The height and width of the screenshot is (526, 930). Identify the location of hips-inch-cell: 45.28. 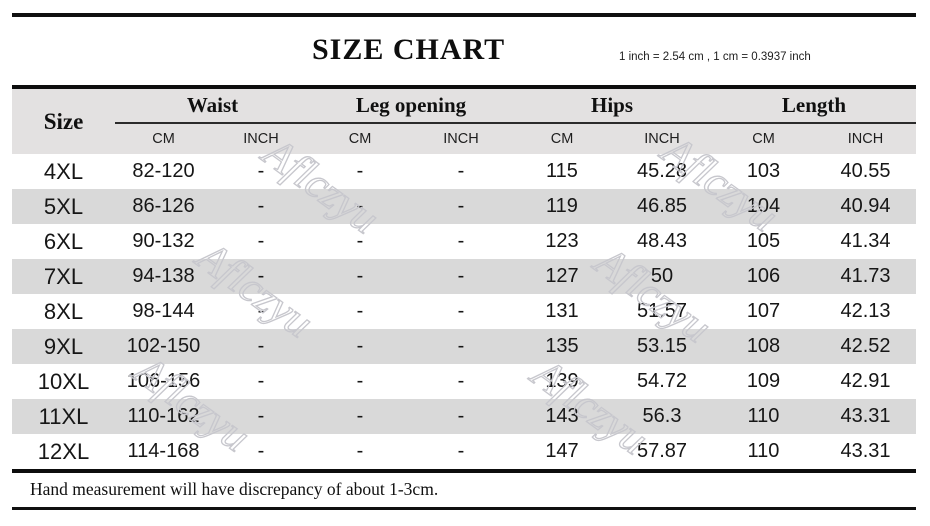
(662, 171).